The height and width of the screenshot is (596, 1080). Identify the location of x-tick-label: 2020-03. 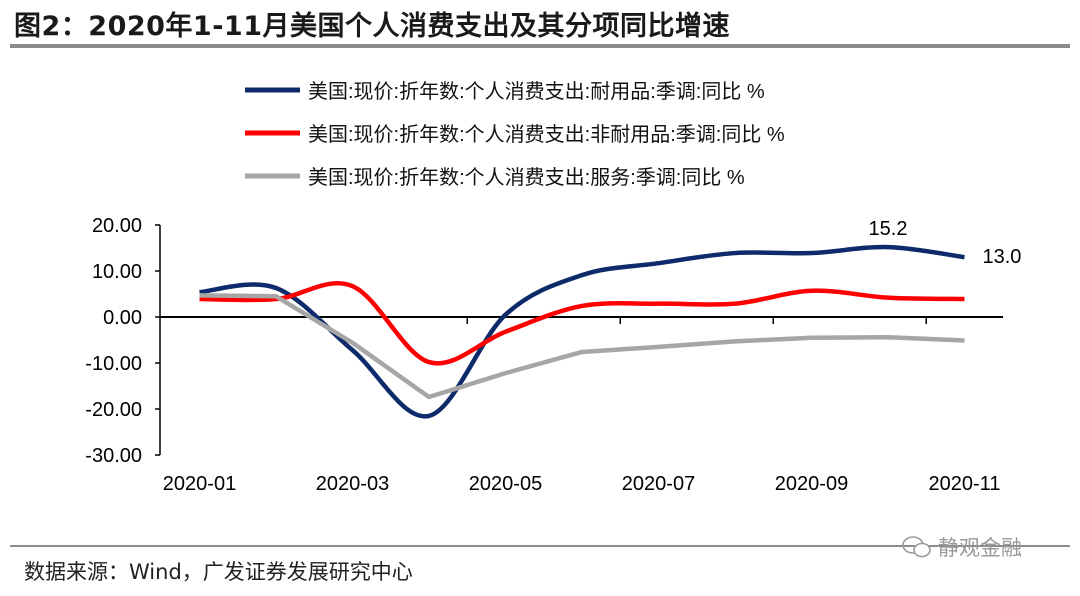
(352, 484).